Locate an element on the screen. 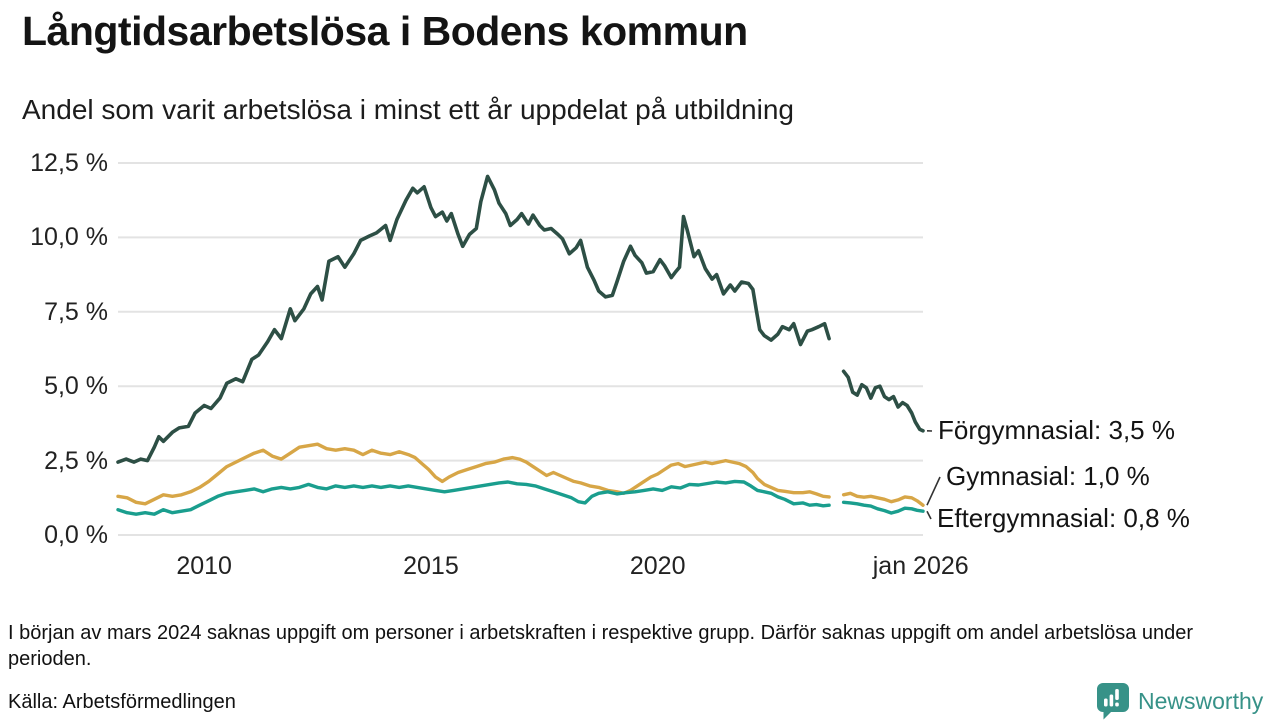  y-axis-tick-label: 7,5 % is located at coordinates (76, 311).